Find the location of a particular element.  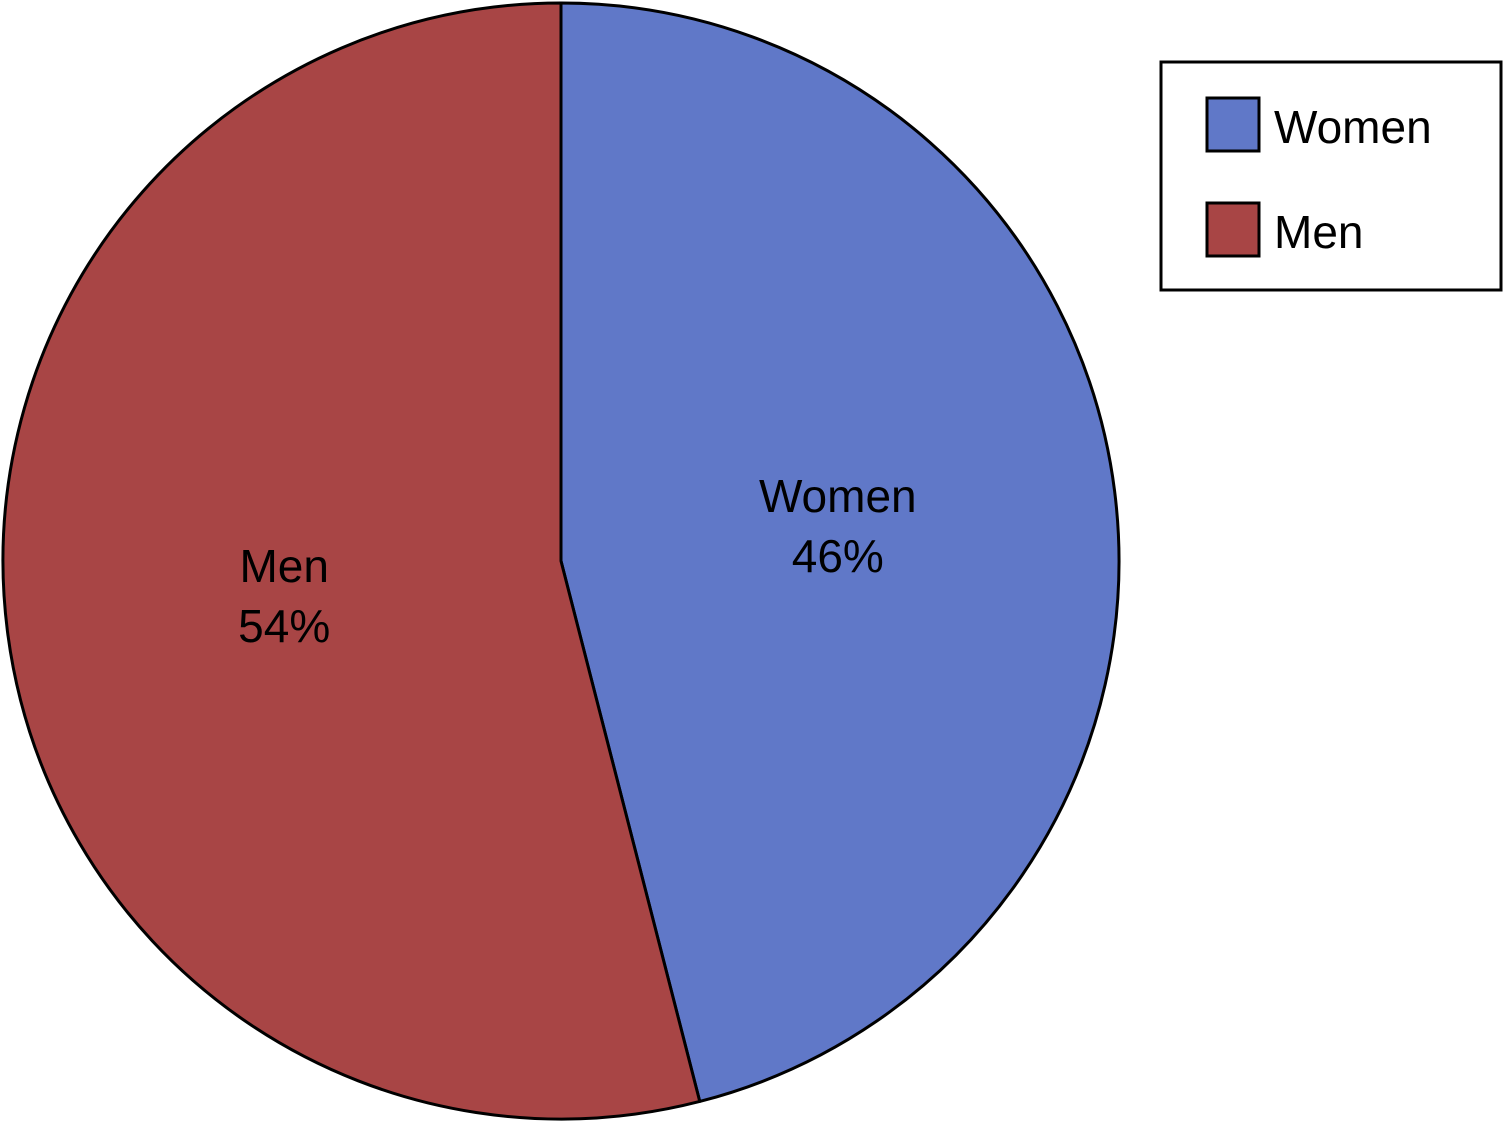

pie-slice-labels: Women 46% Men 54% is located at coordinates (577, 561).